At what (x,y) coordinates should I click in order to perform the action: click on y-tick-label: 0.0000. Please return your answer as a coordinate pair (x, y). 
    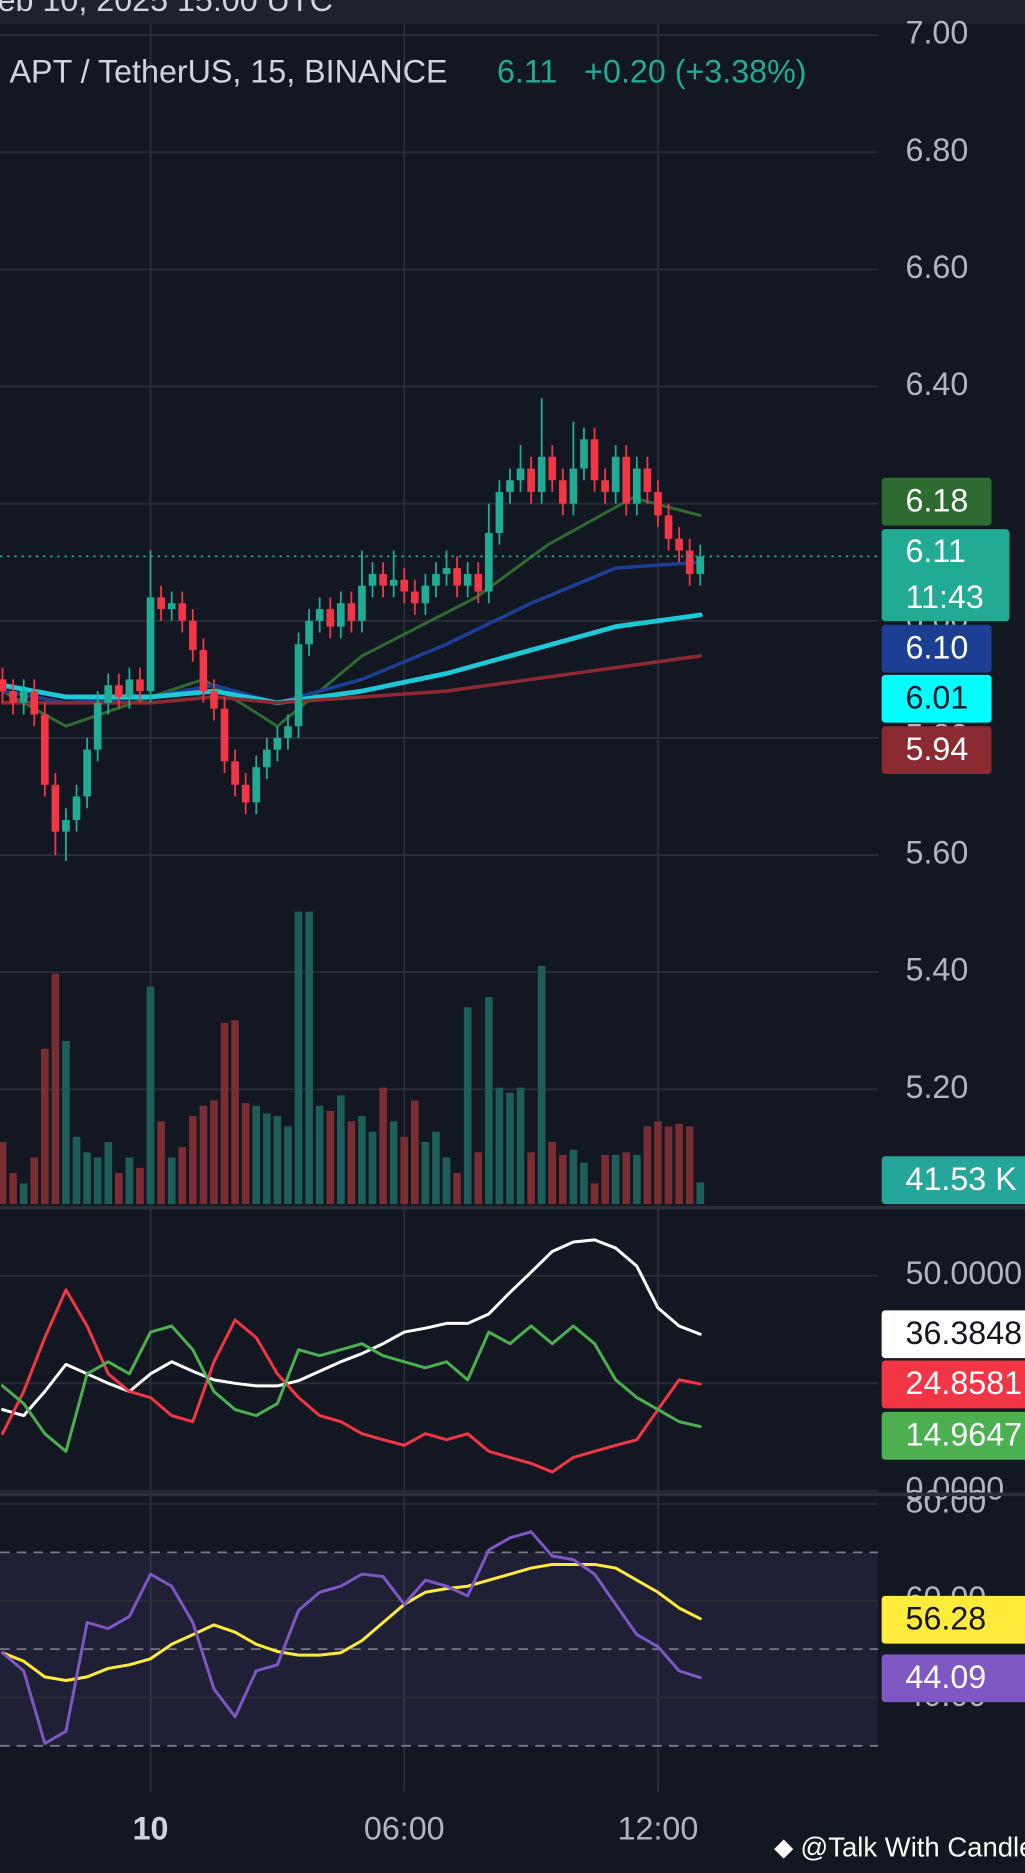
    Looking at the image, I should click on (955, 1489).